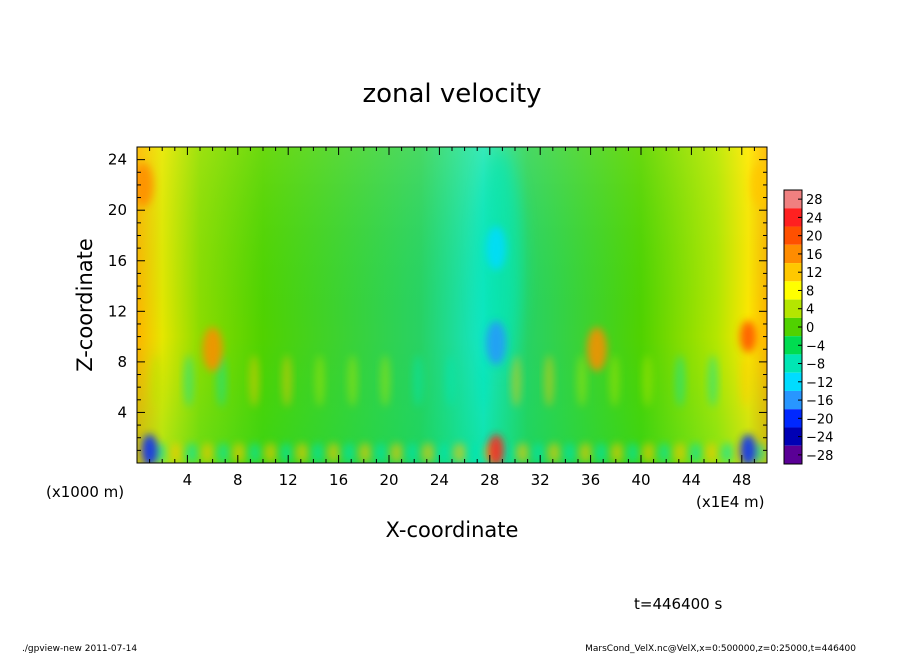 The image size is (904, 654). Describe the element at coordinates (117, 210) in the screenshot. I see `y-tick-label: 20` at that location.